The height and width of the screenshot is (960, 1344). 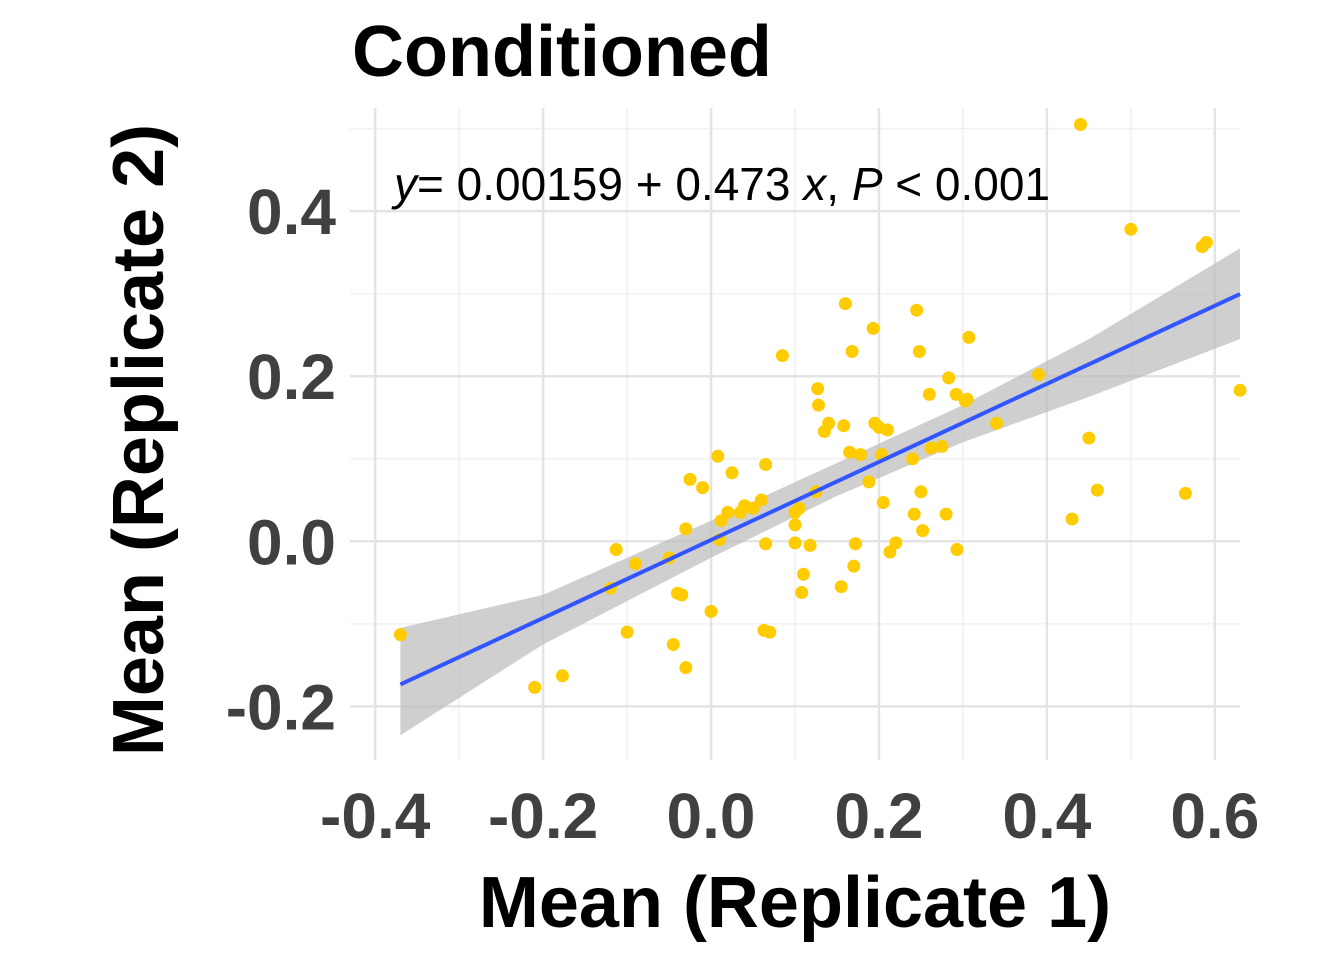 What do you see at coordinates (867, 184) in the screenshot?
I see `eq-p-var: P` at bounding box center [867, 184].